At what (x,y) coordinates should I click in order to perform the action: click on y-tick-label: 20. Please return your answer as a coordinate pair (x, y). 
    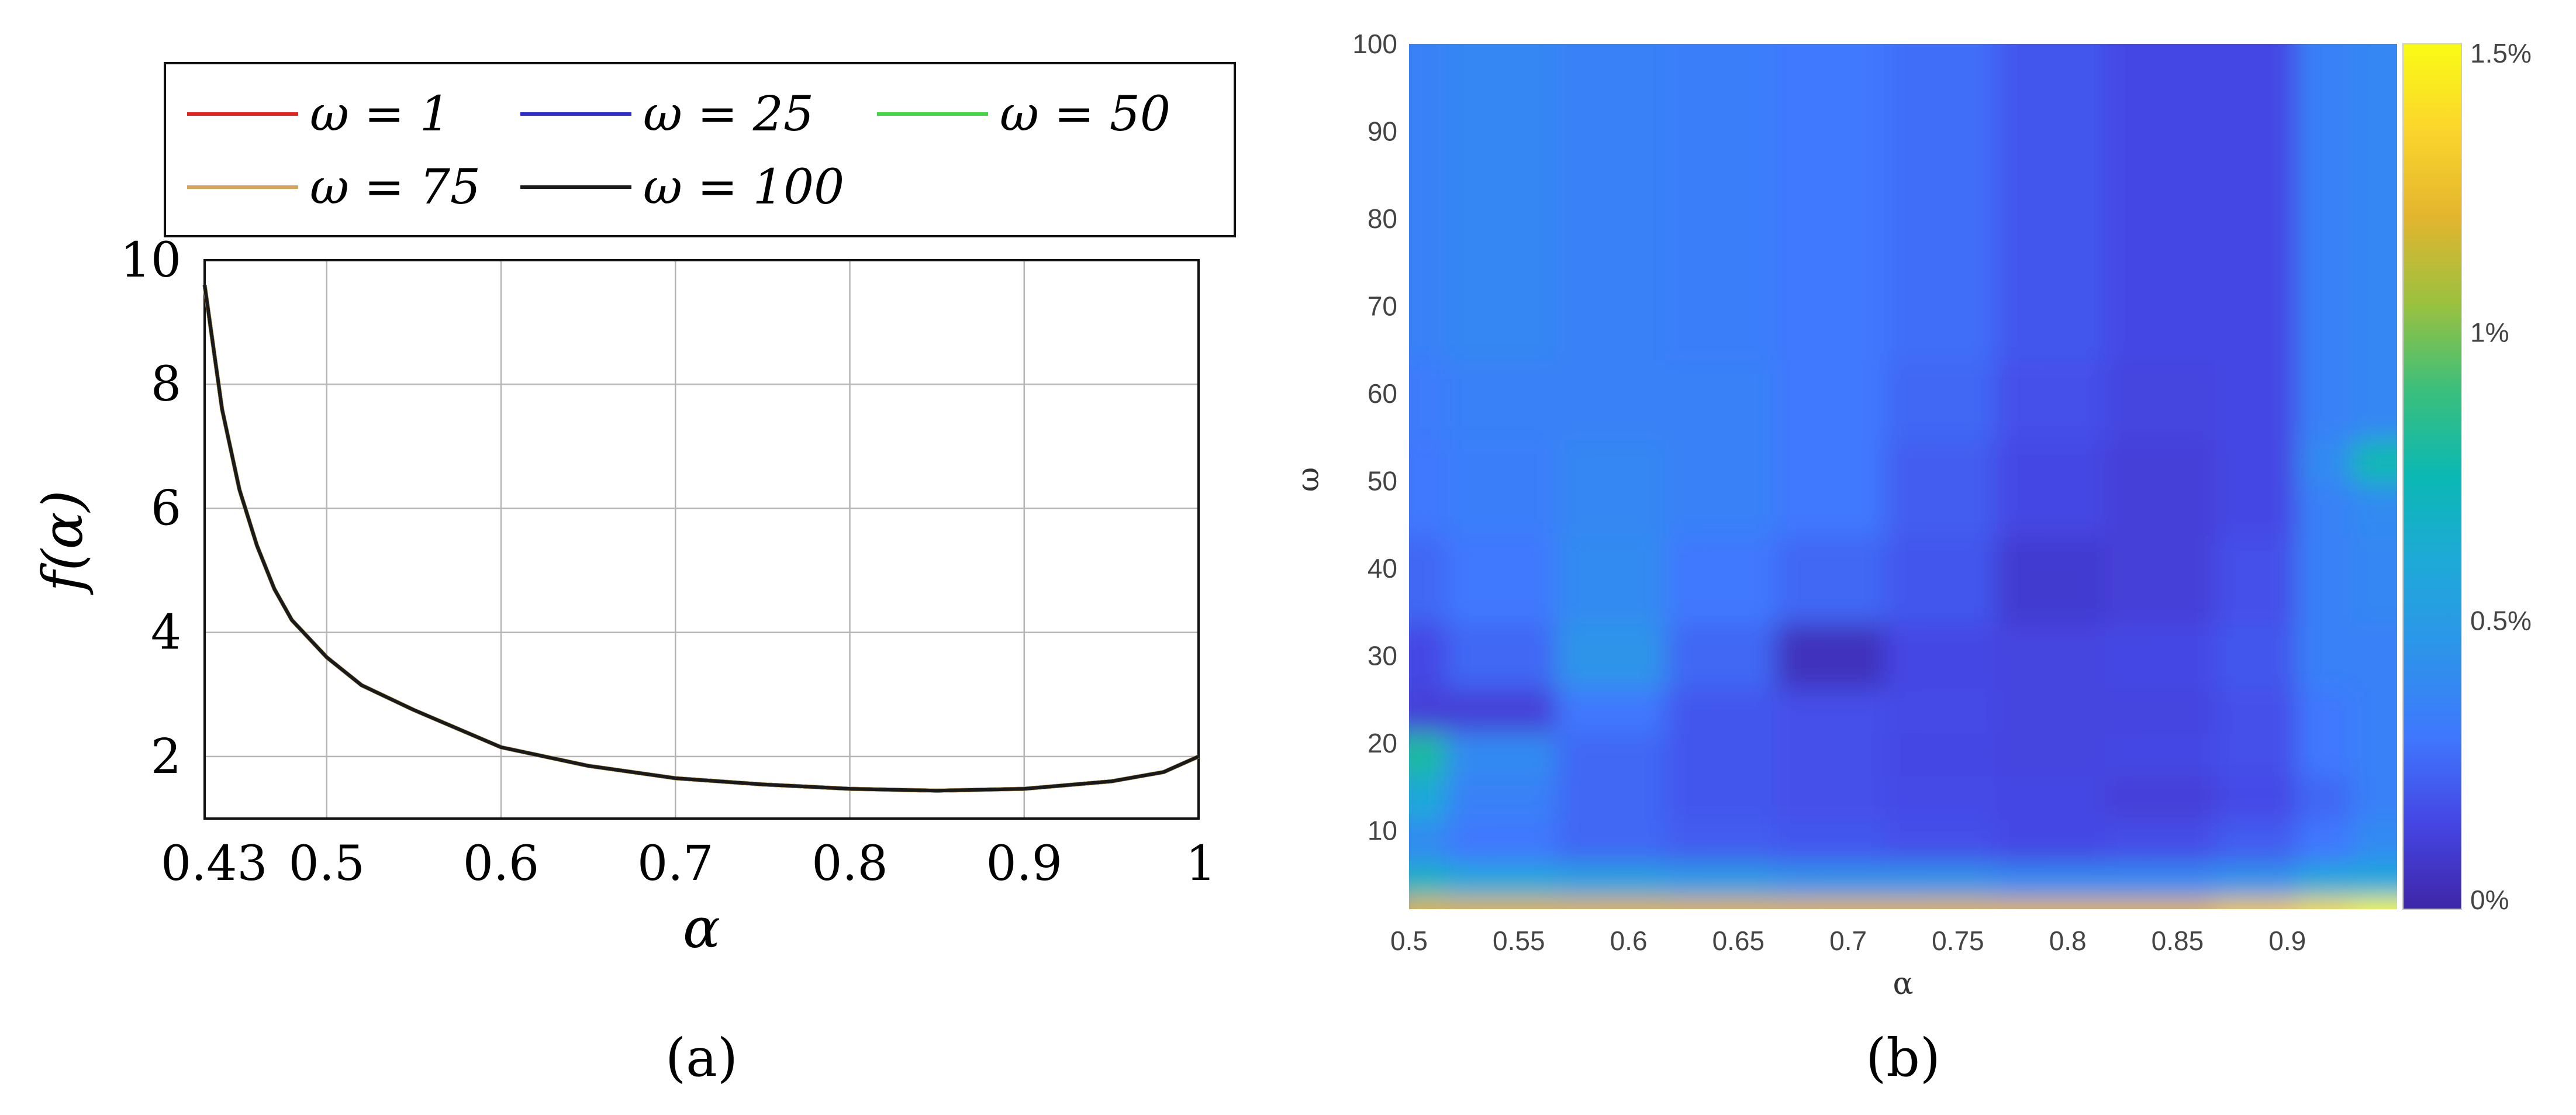
    Looking at the image, I should click on (1382, 743).